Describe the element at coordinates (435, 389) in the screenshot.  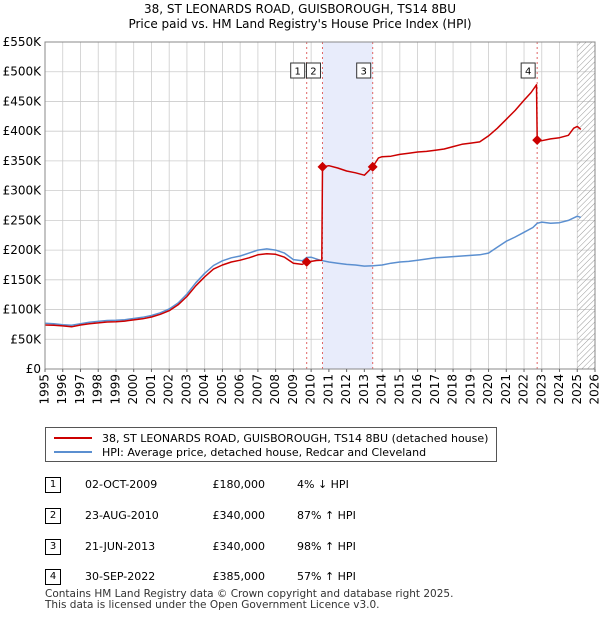
I see `x-tick-label: 2017` at that location.